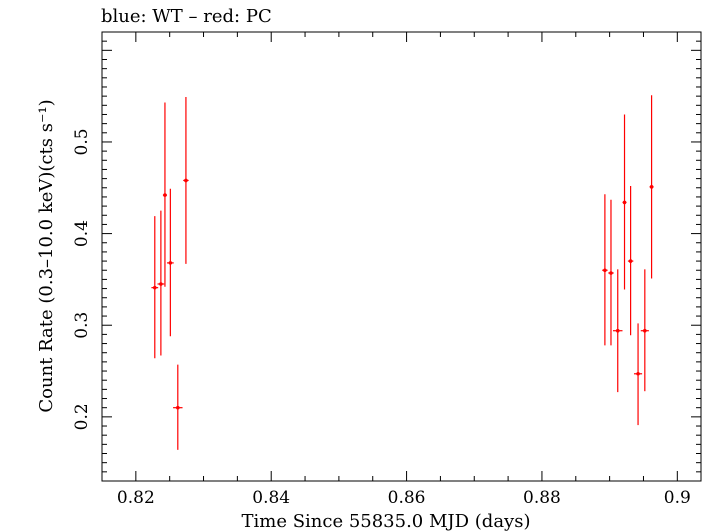  What do you see at coordinates (82, 141) in the screenshot?
I see `y-tick-label: 0.5` at bounding box center [82, 141].